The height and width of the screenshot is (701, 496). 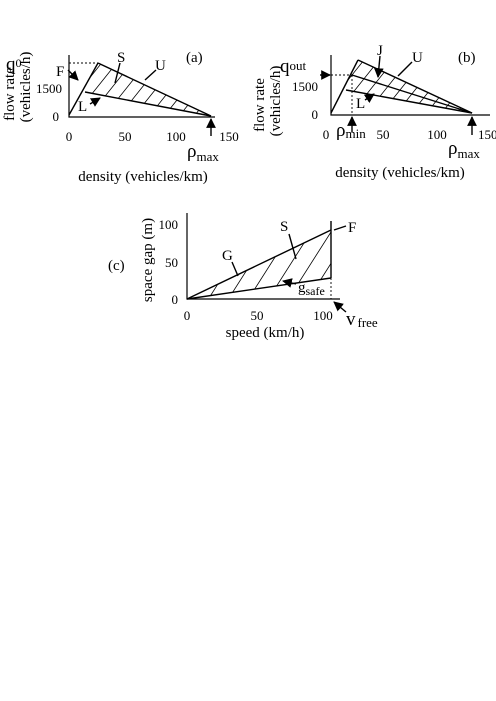 I want to click on panel-a-ylabel-line2: (vehicles/h), so click(x=26, y=87).